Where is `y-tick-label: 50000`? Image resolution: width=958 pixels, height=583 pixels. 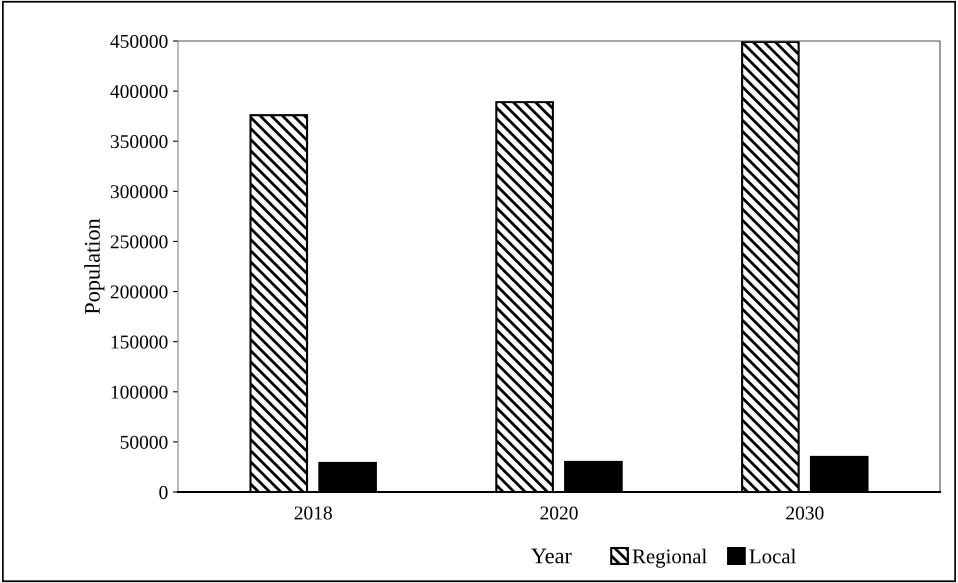 y-tick-label: 50000 is located at coordinates (144, 442).